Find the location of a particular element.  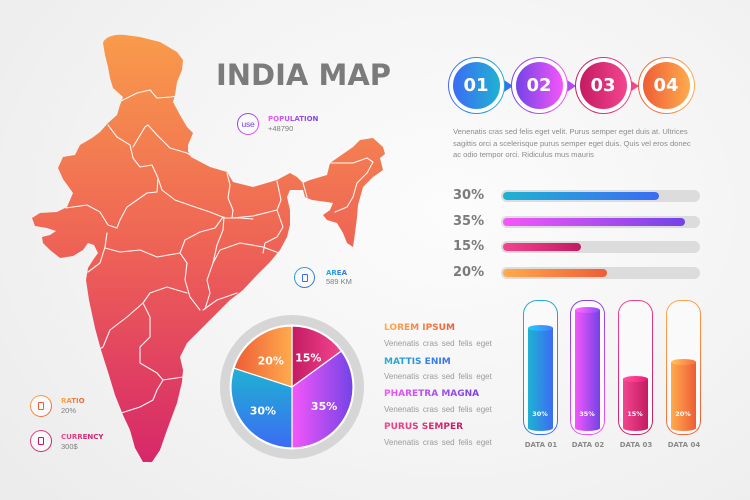

pie-chart: 15% 35% 30% 20% is located at coordinates (292, 387).